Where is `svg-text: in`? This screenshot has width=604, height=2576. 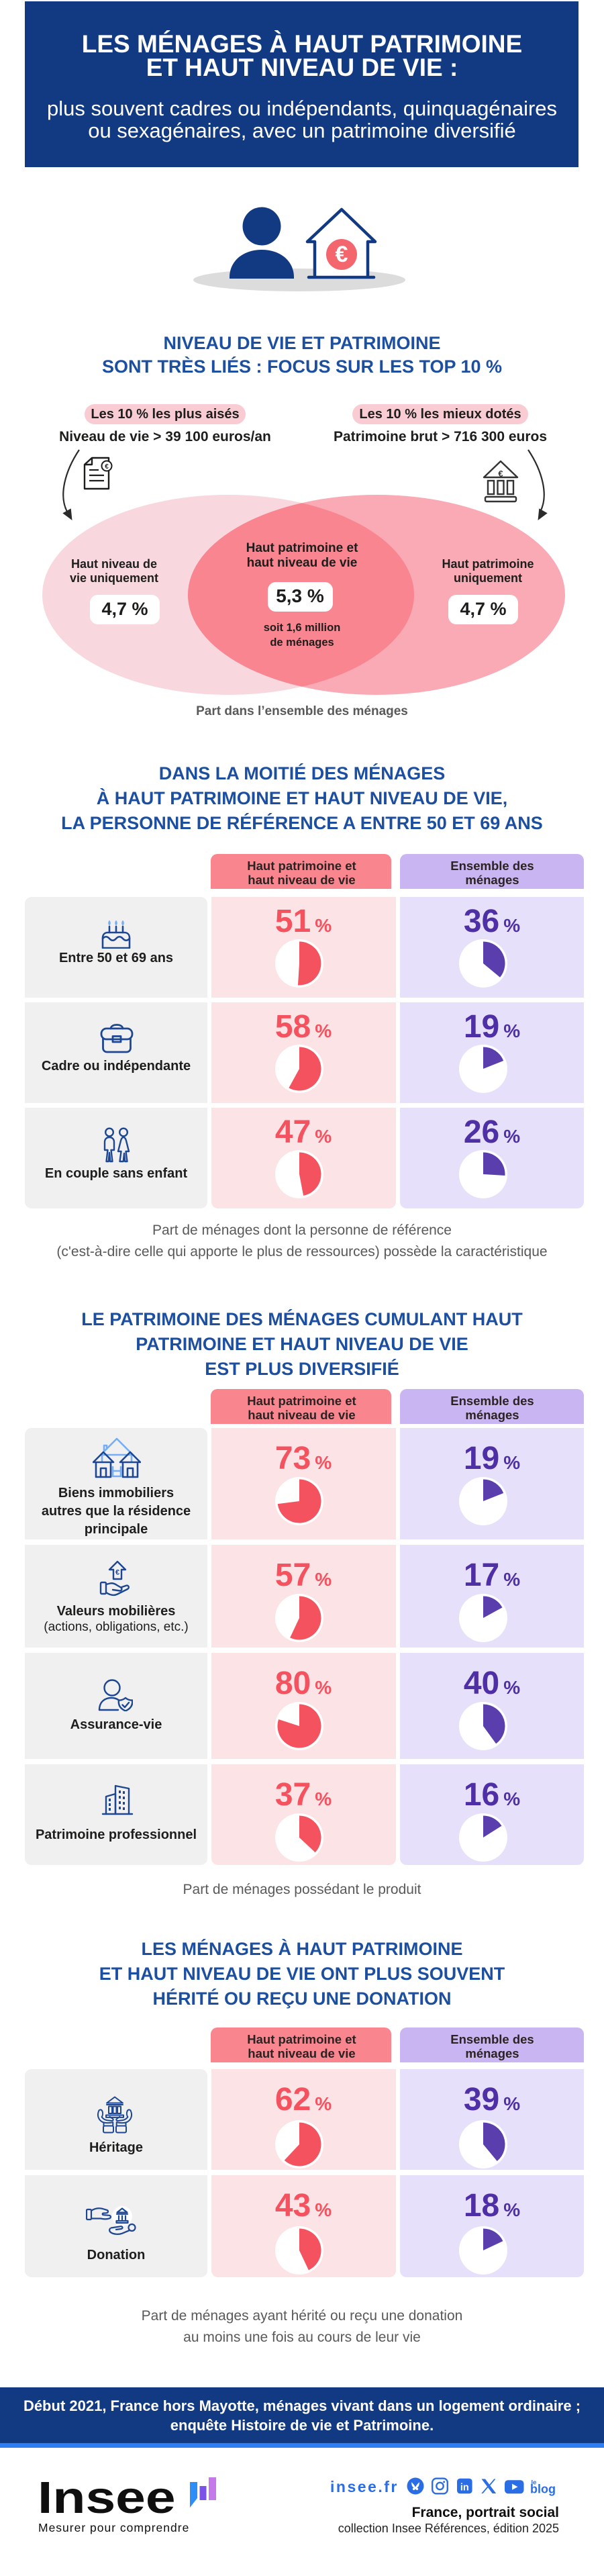 svg-text: in is located at coordinates (464, 2488).